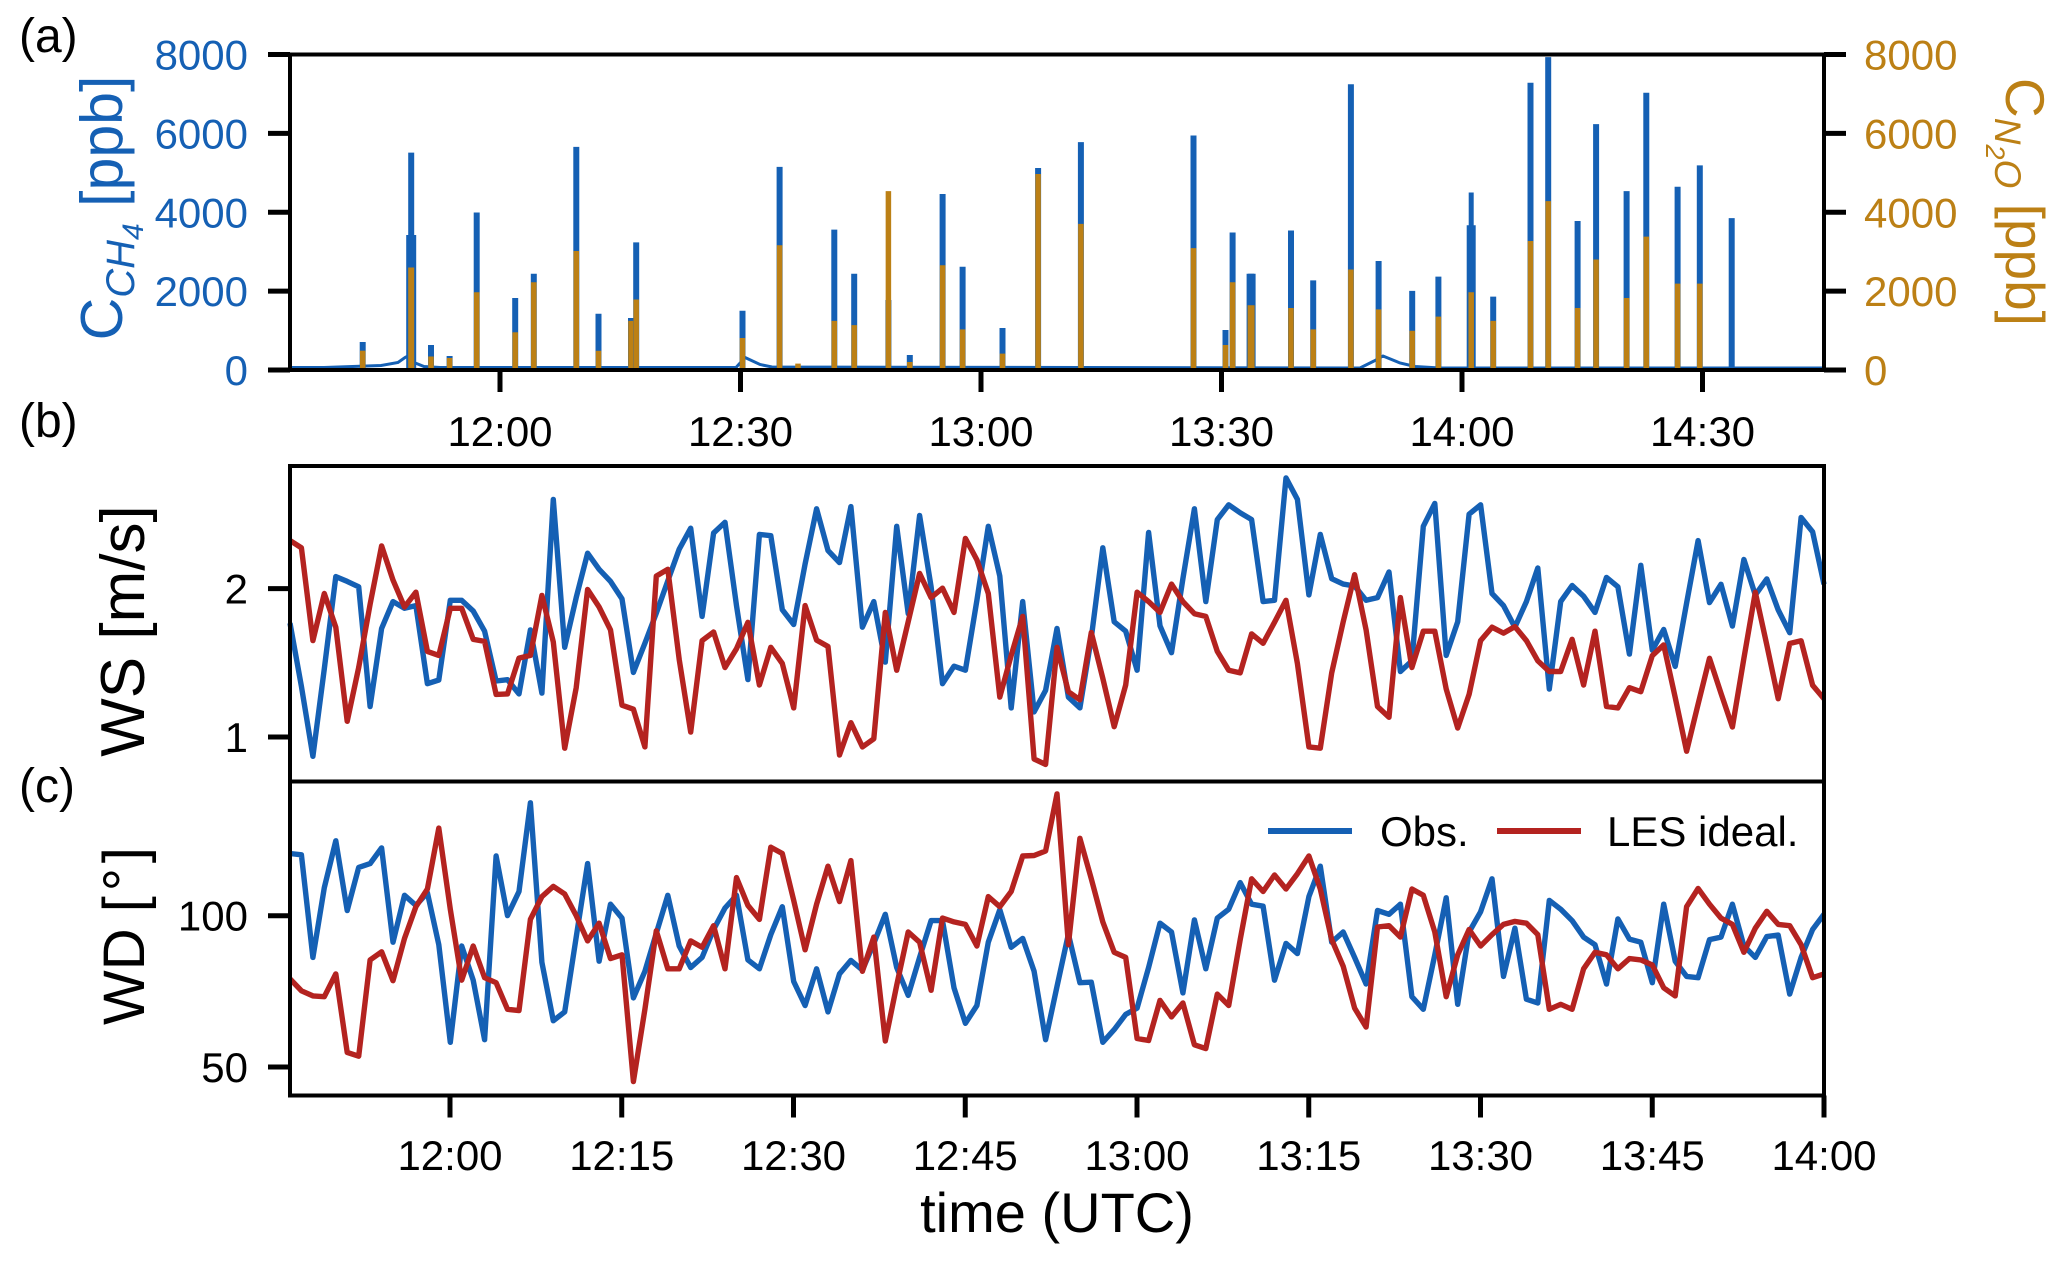  What do you see at coordinates (1702, 431) in the screenshot?
I see `svg-text: 14:30` at bounding box center [1702, 431].